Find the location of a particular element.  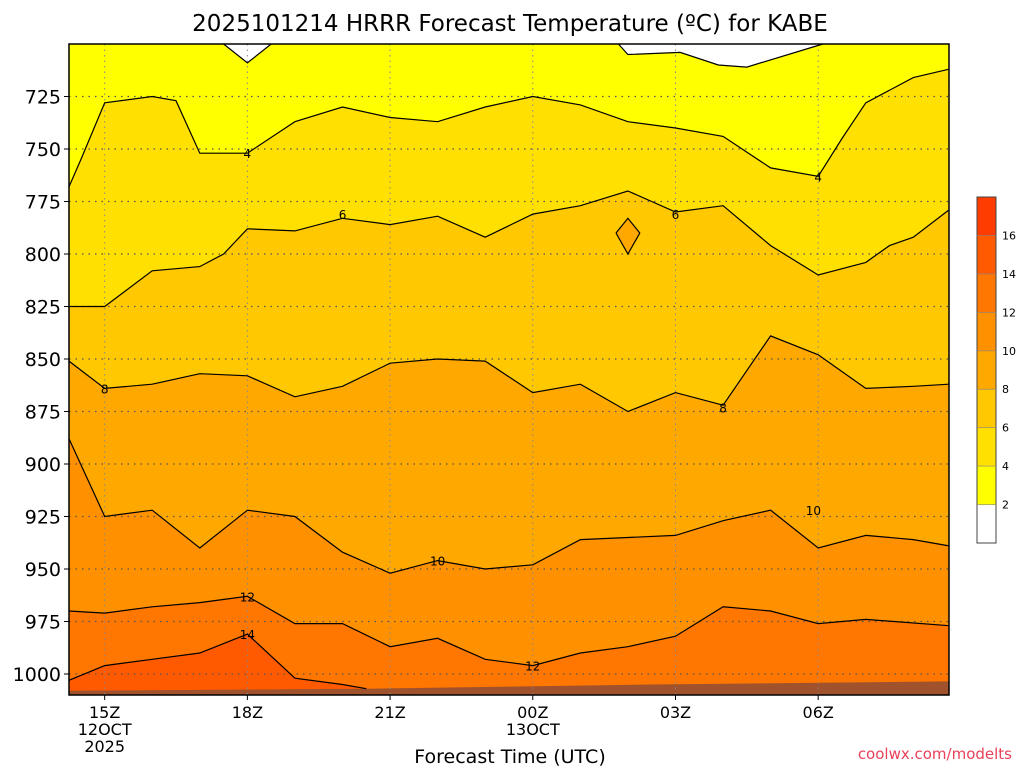

y-tick-label: 825 is located at coordinates (43, 308).